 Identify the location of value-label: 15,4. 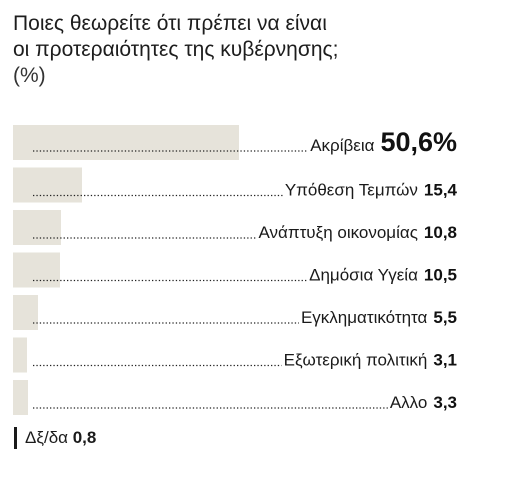
(441, 190).